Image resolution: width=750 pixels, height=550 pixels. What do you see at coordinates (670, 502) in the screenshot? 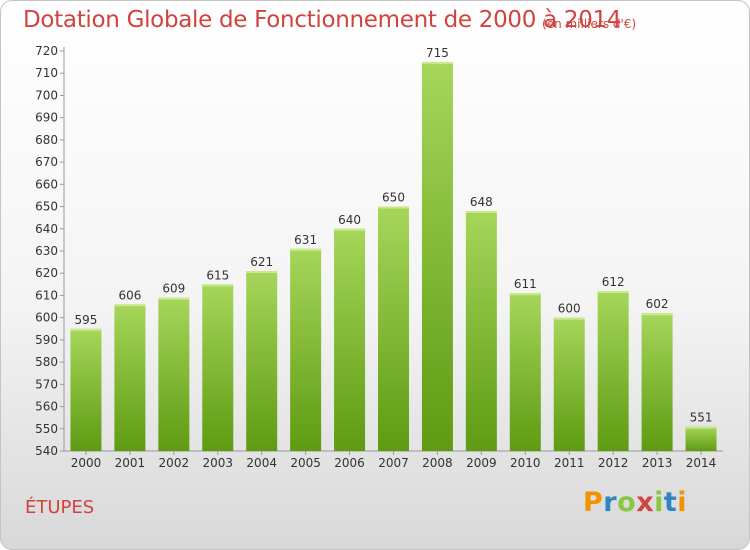
I see `logo-letter: t` at bounding box center [670, 502].